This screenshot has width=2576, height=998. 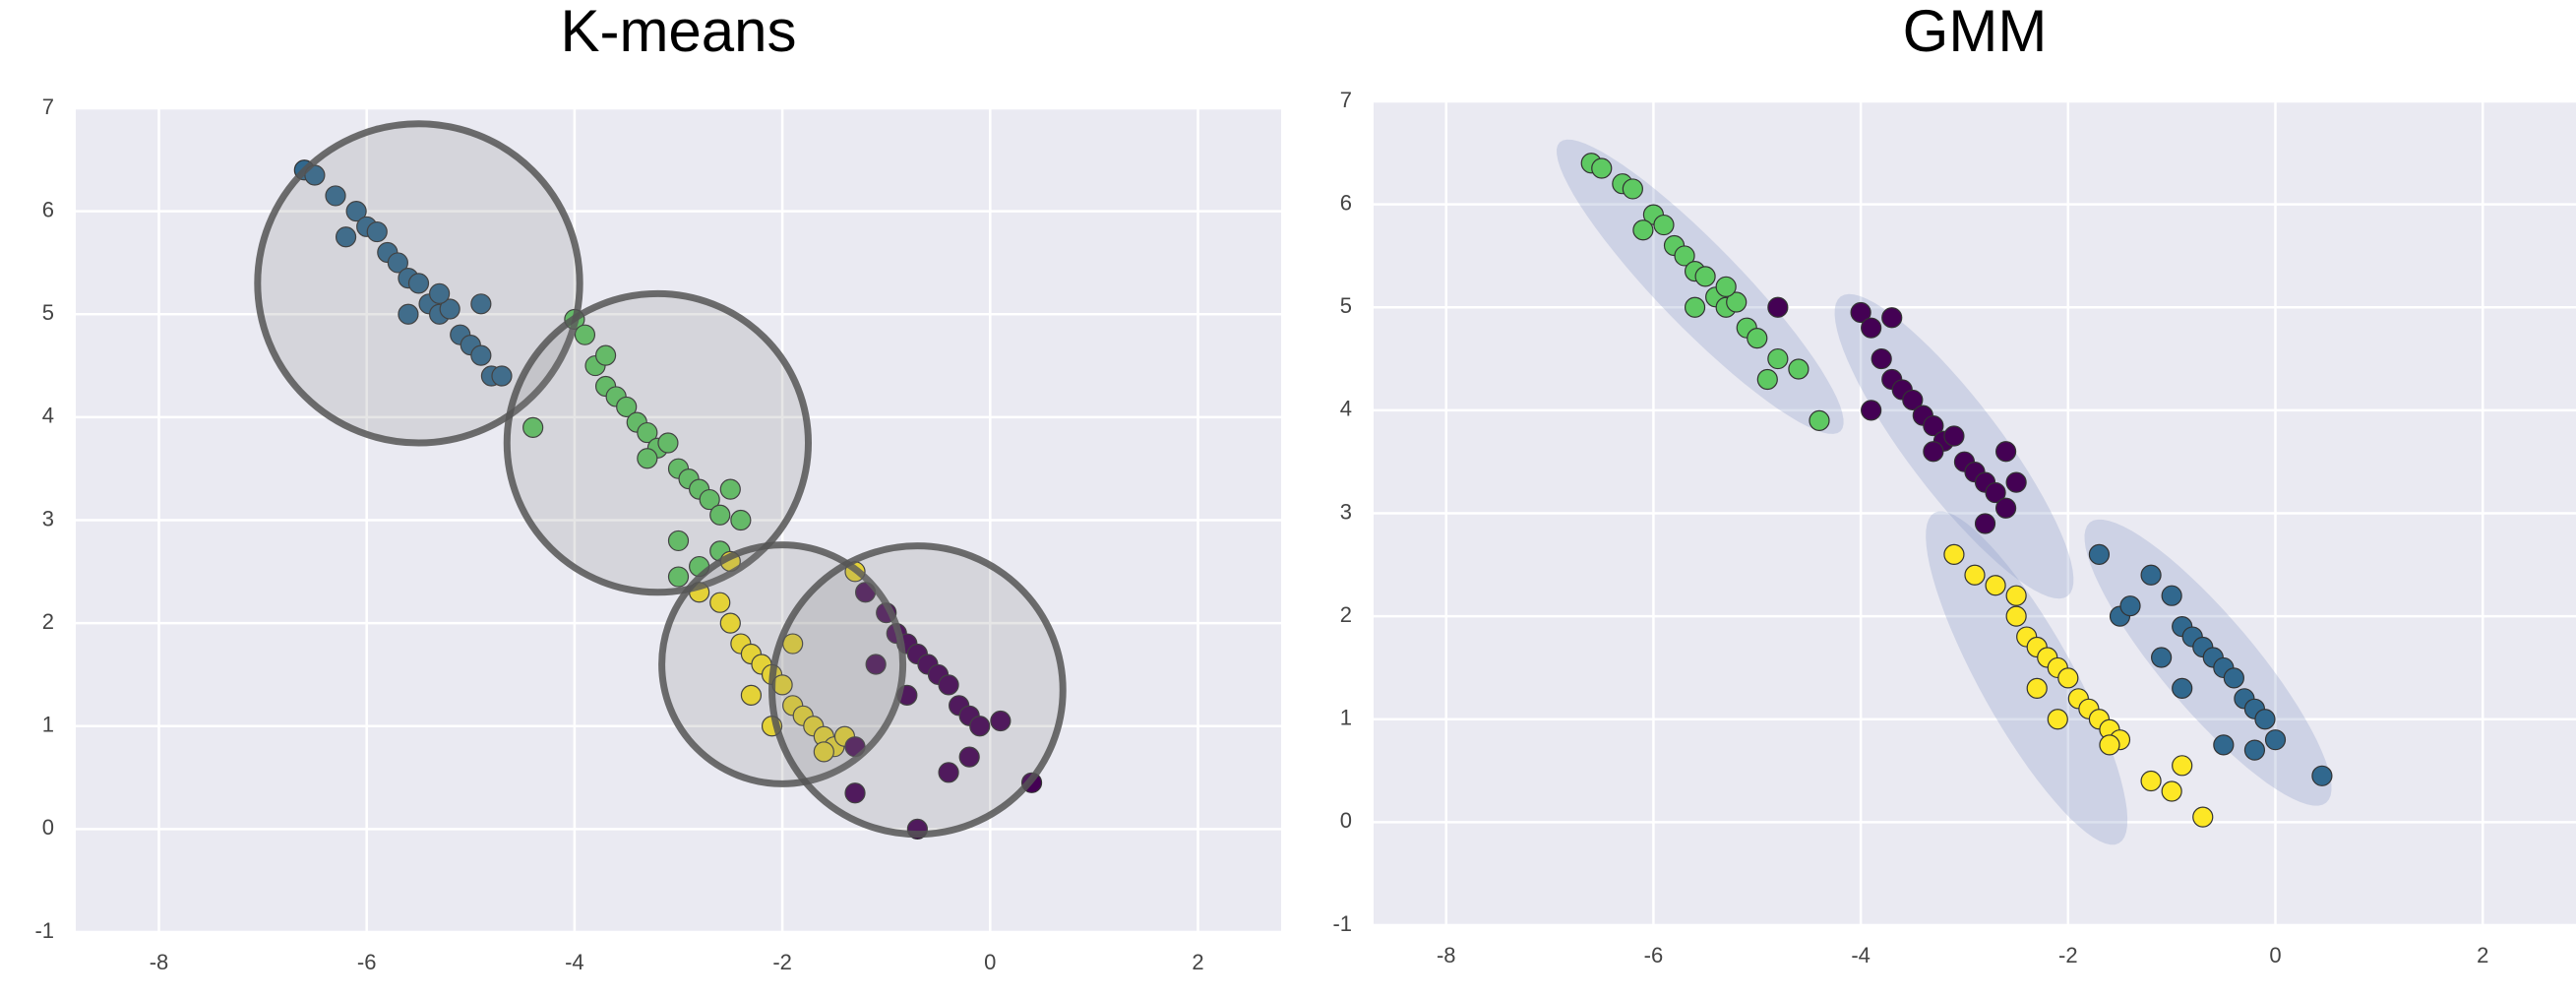 I want to click on x-tick-label: -6, so click(x=1654, y=955).